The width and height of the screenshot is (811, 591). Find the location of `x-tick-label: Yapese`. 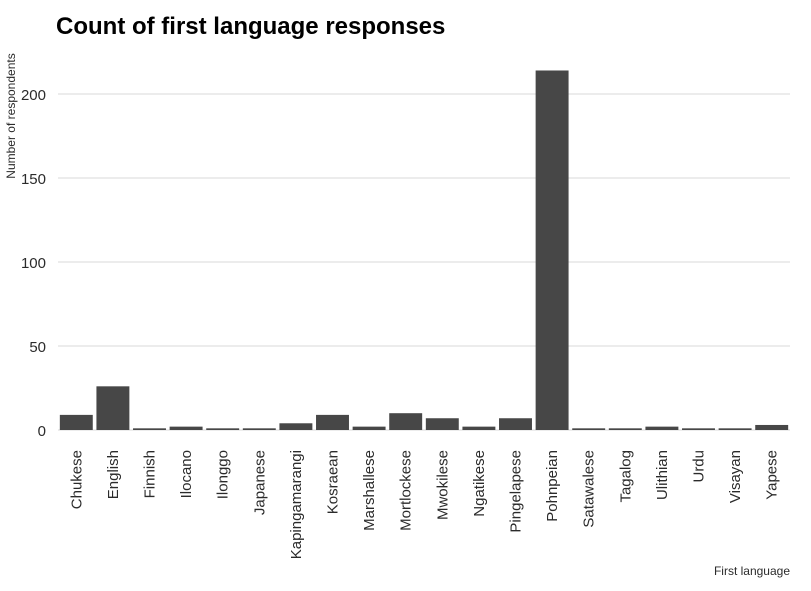

x-tick-label: Yapese is located at coordinates (772, 475).